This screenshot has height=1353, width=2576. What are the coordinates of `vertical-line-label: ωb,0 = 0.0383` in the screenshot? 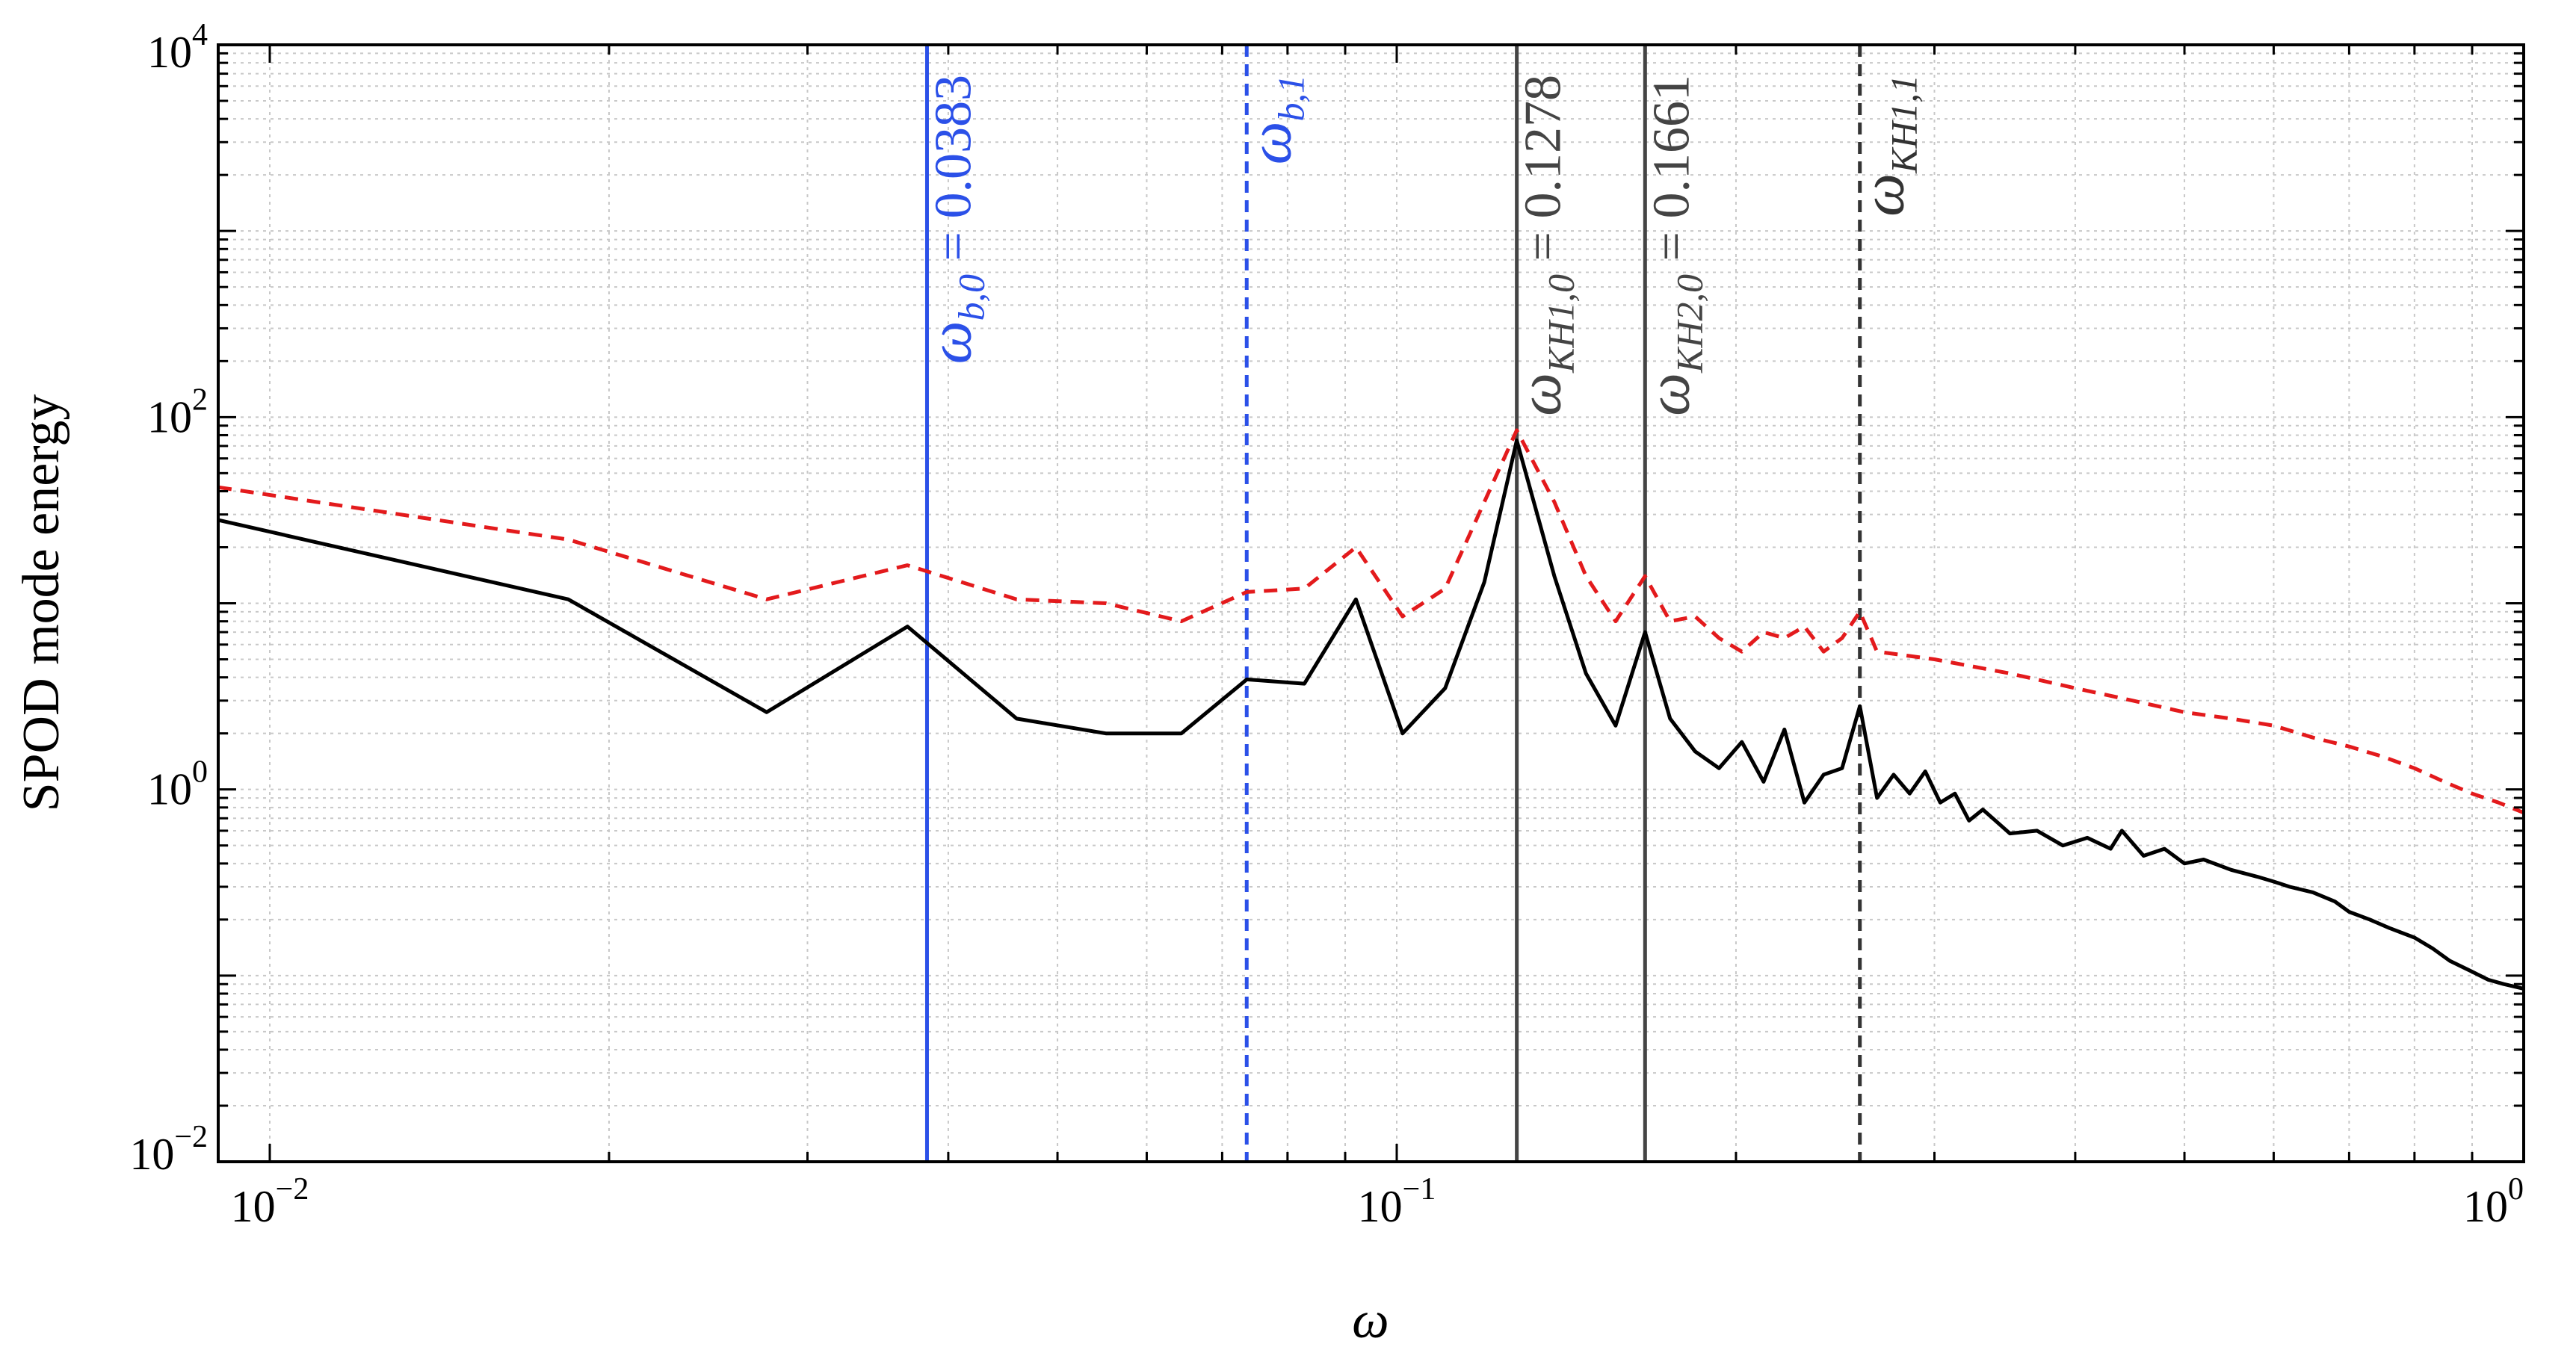 It's located at (953, 219).